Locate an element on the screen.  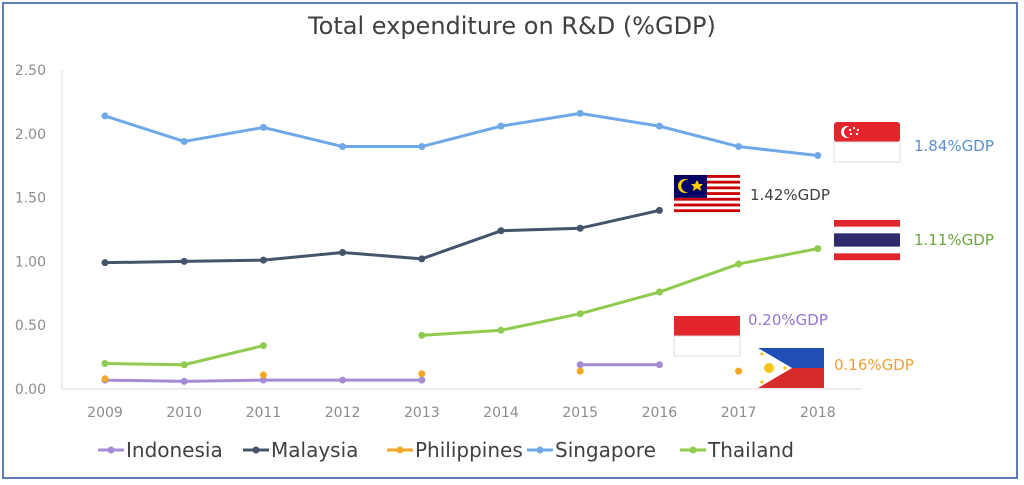
legend-label: Indonesia is located at coordinates (174, 450).